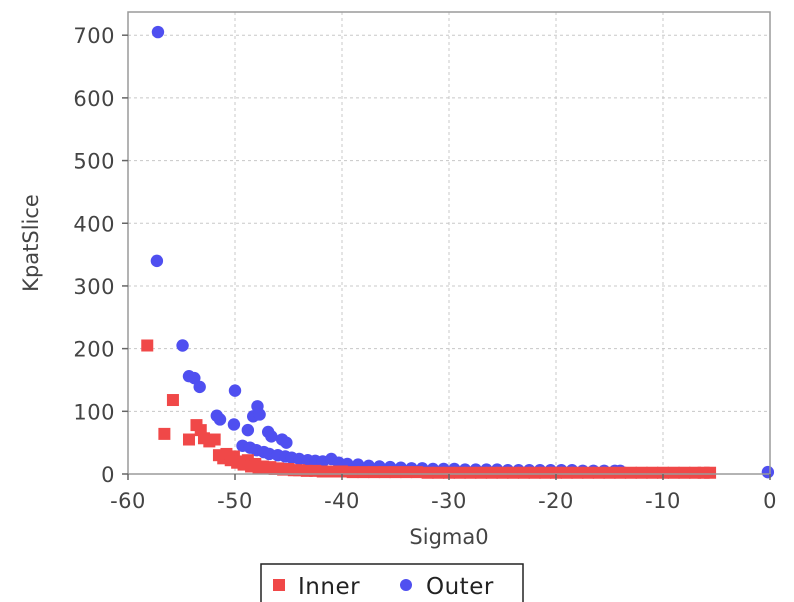 The height and width of the screenshot is (602, 794). Describe the element at coordinates (279, 585) in the screenshot. I see `legend-marker-inner` at that location.